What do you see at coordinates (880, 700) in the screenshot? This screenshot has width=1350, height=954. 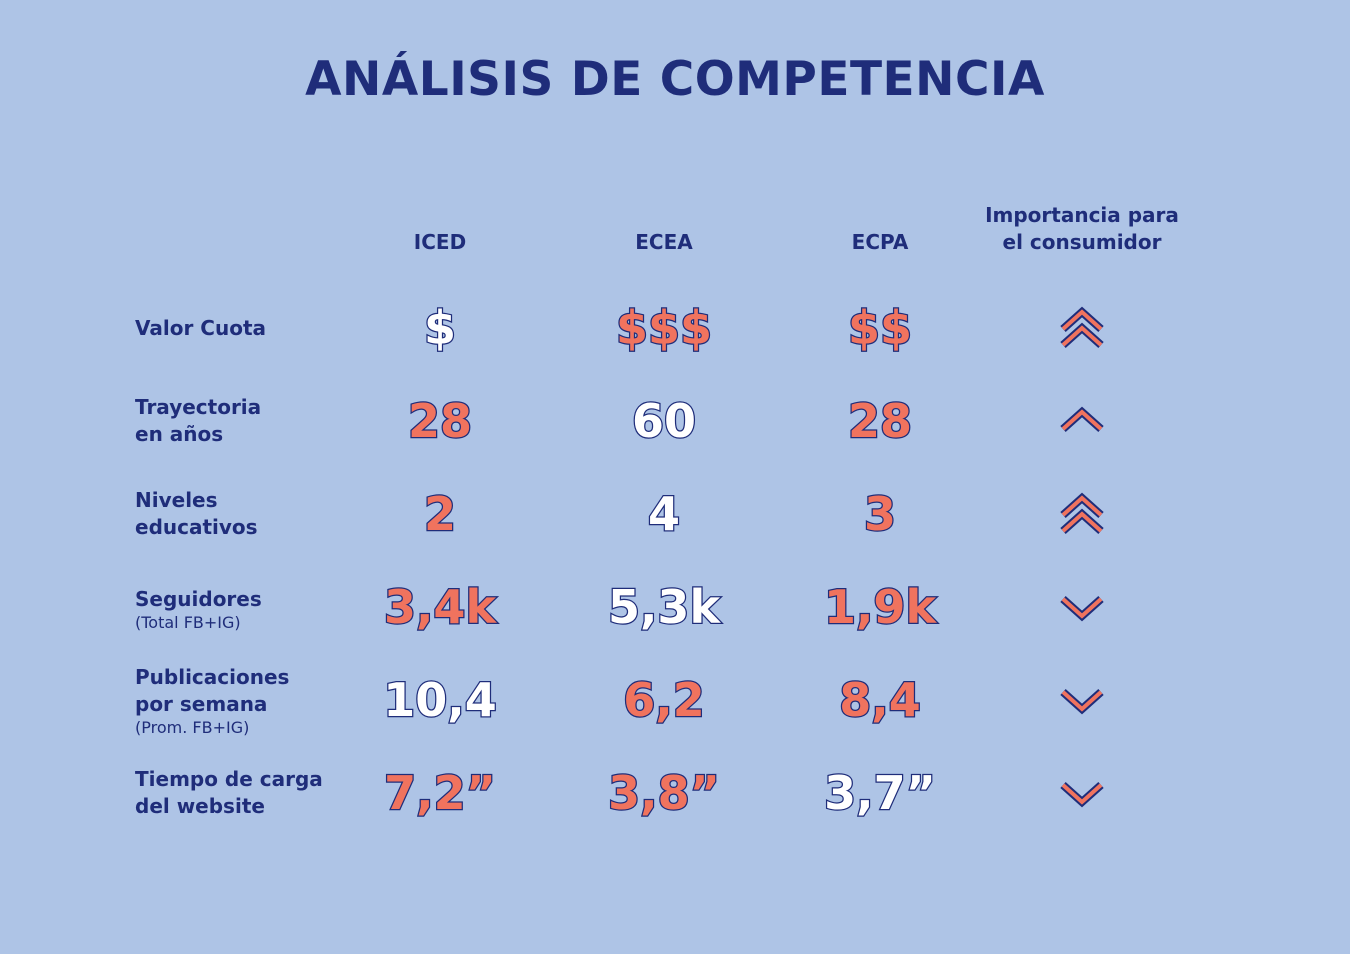 I see `value-cell-ecpa: 8,4` at bounding box center [880, 700].